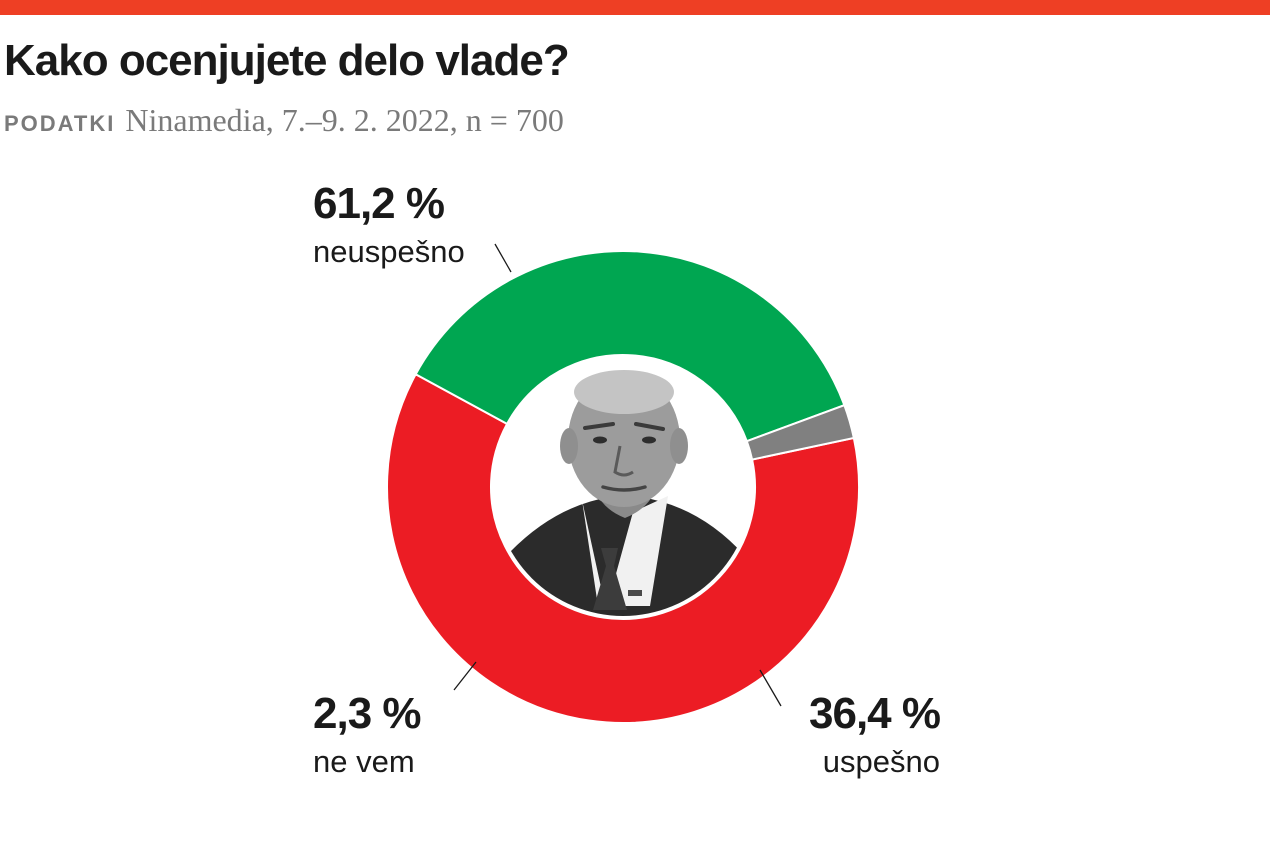 This screenshot has height=855, width=1270. What do you see at coordinates (800, 432) in the screenshot?
I see `slice-ne-vem` at bounding box center [800, 432].